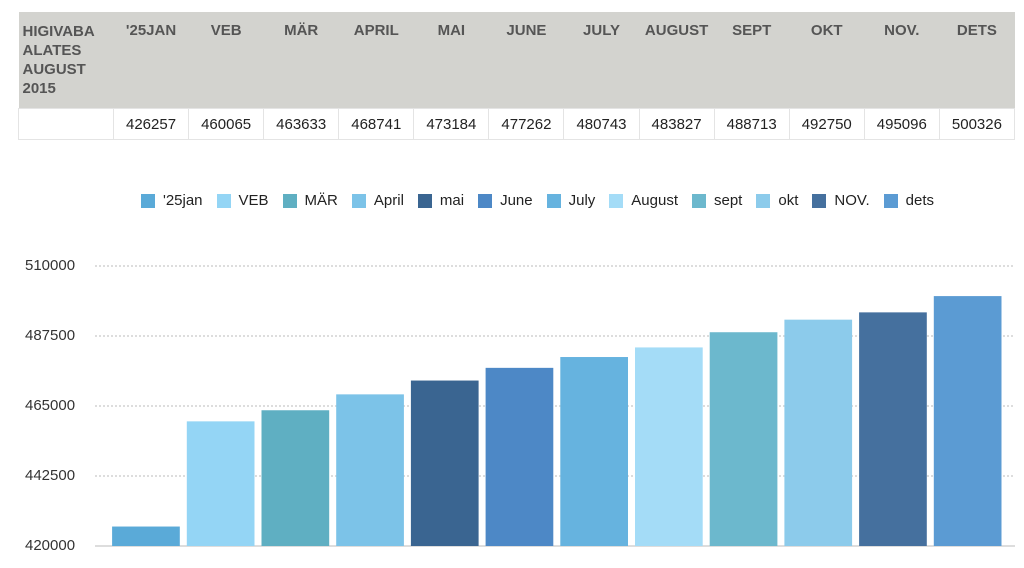 This screenshot has width=1024, height=568. I want to click on legend-item: July, so click(571, 200).